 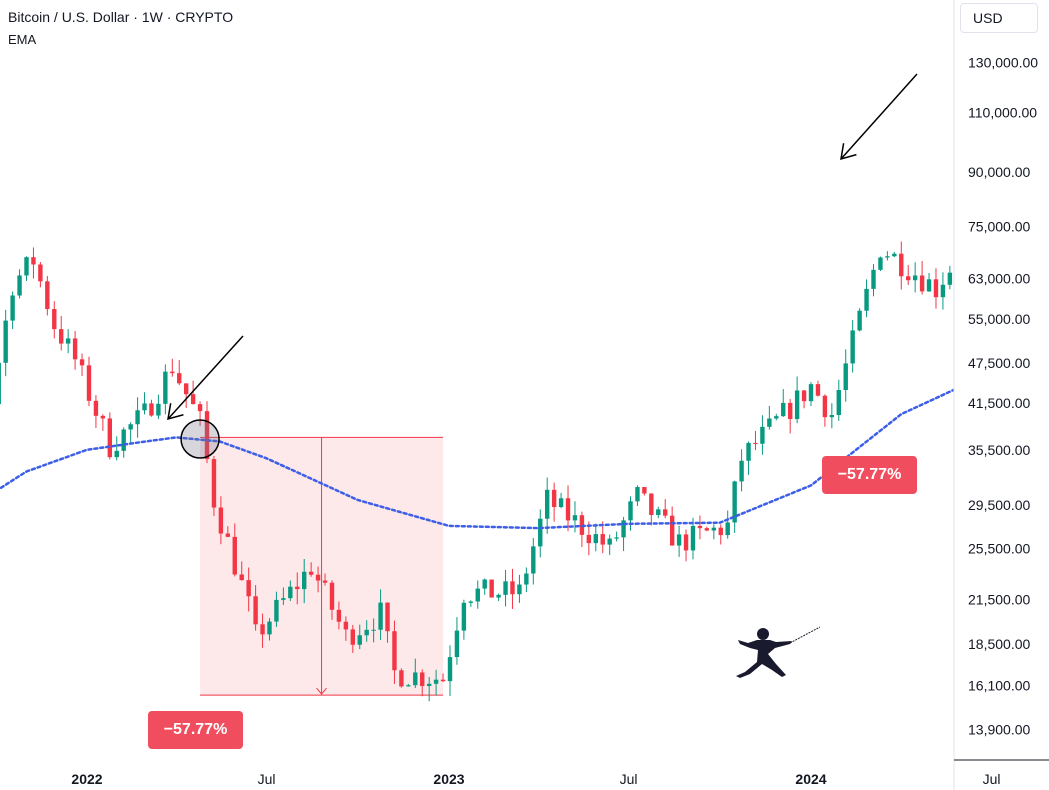 What do you see at coordinates (999, 18) in the screenshot?
I see `currency-selector: USD` at bounding box center [999, 18].